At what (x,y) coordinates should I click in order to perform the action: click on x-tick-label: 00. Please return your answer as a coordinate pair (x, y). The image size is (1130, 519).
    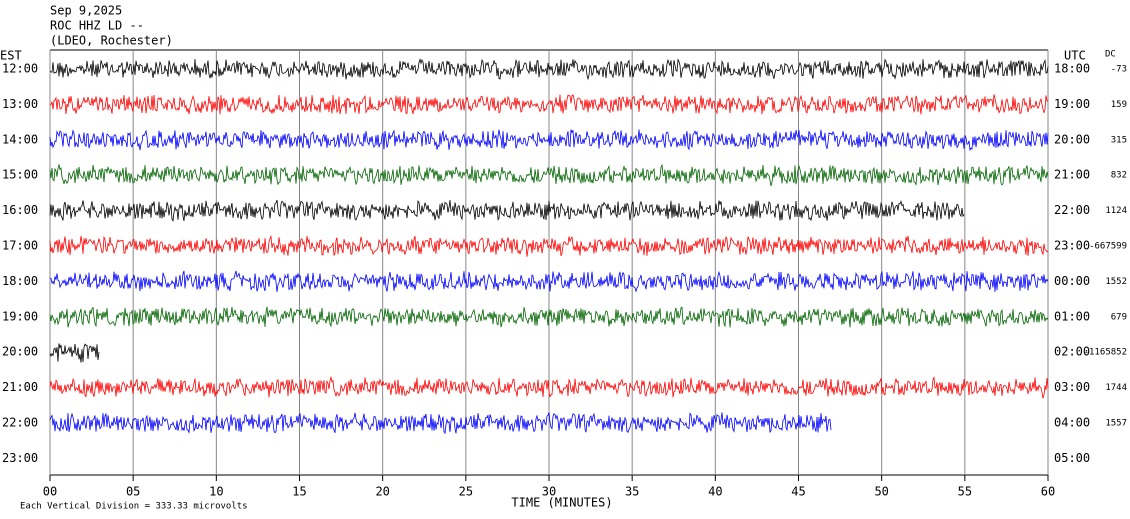
    Looking at the image, I should click on (50, 492).